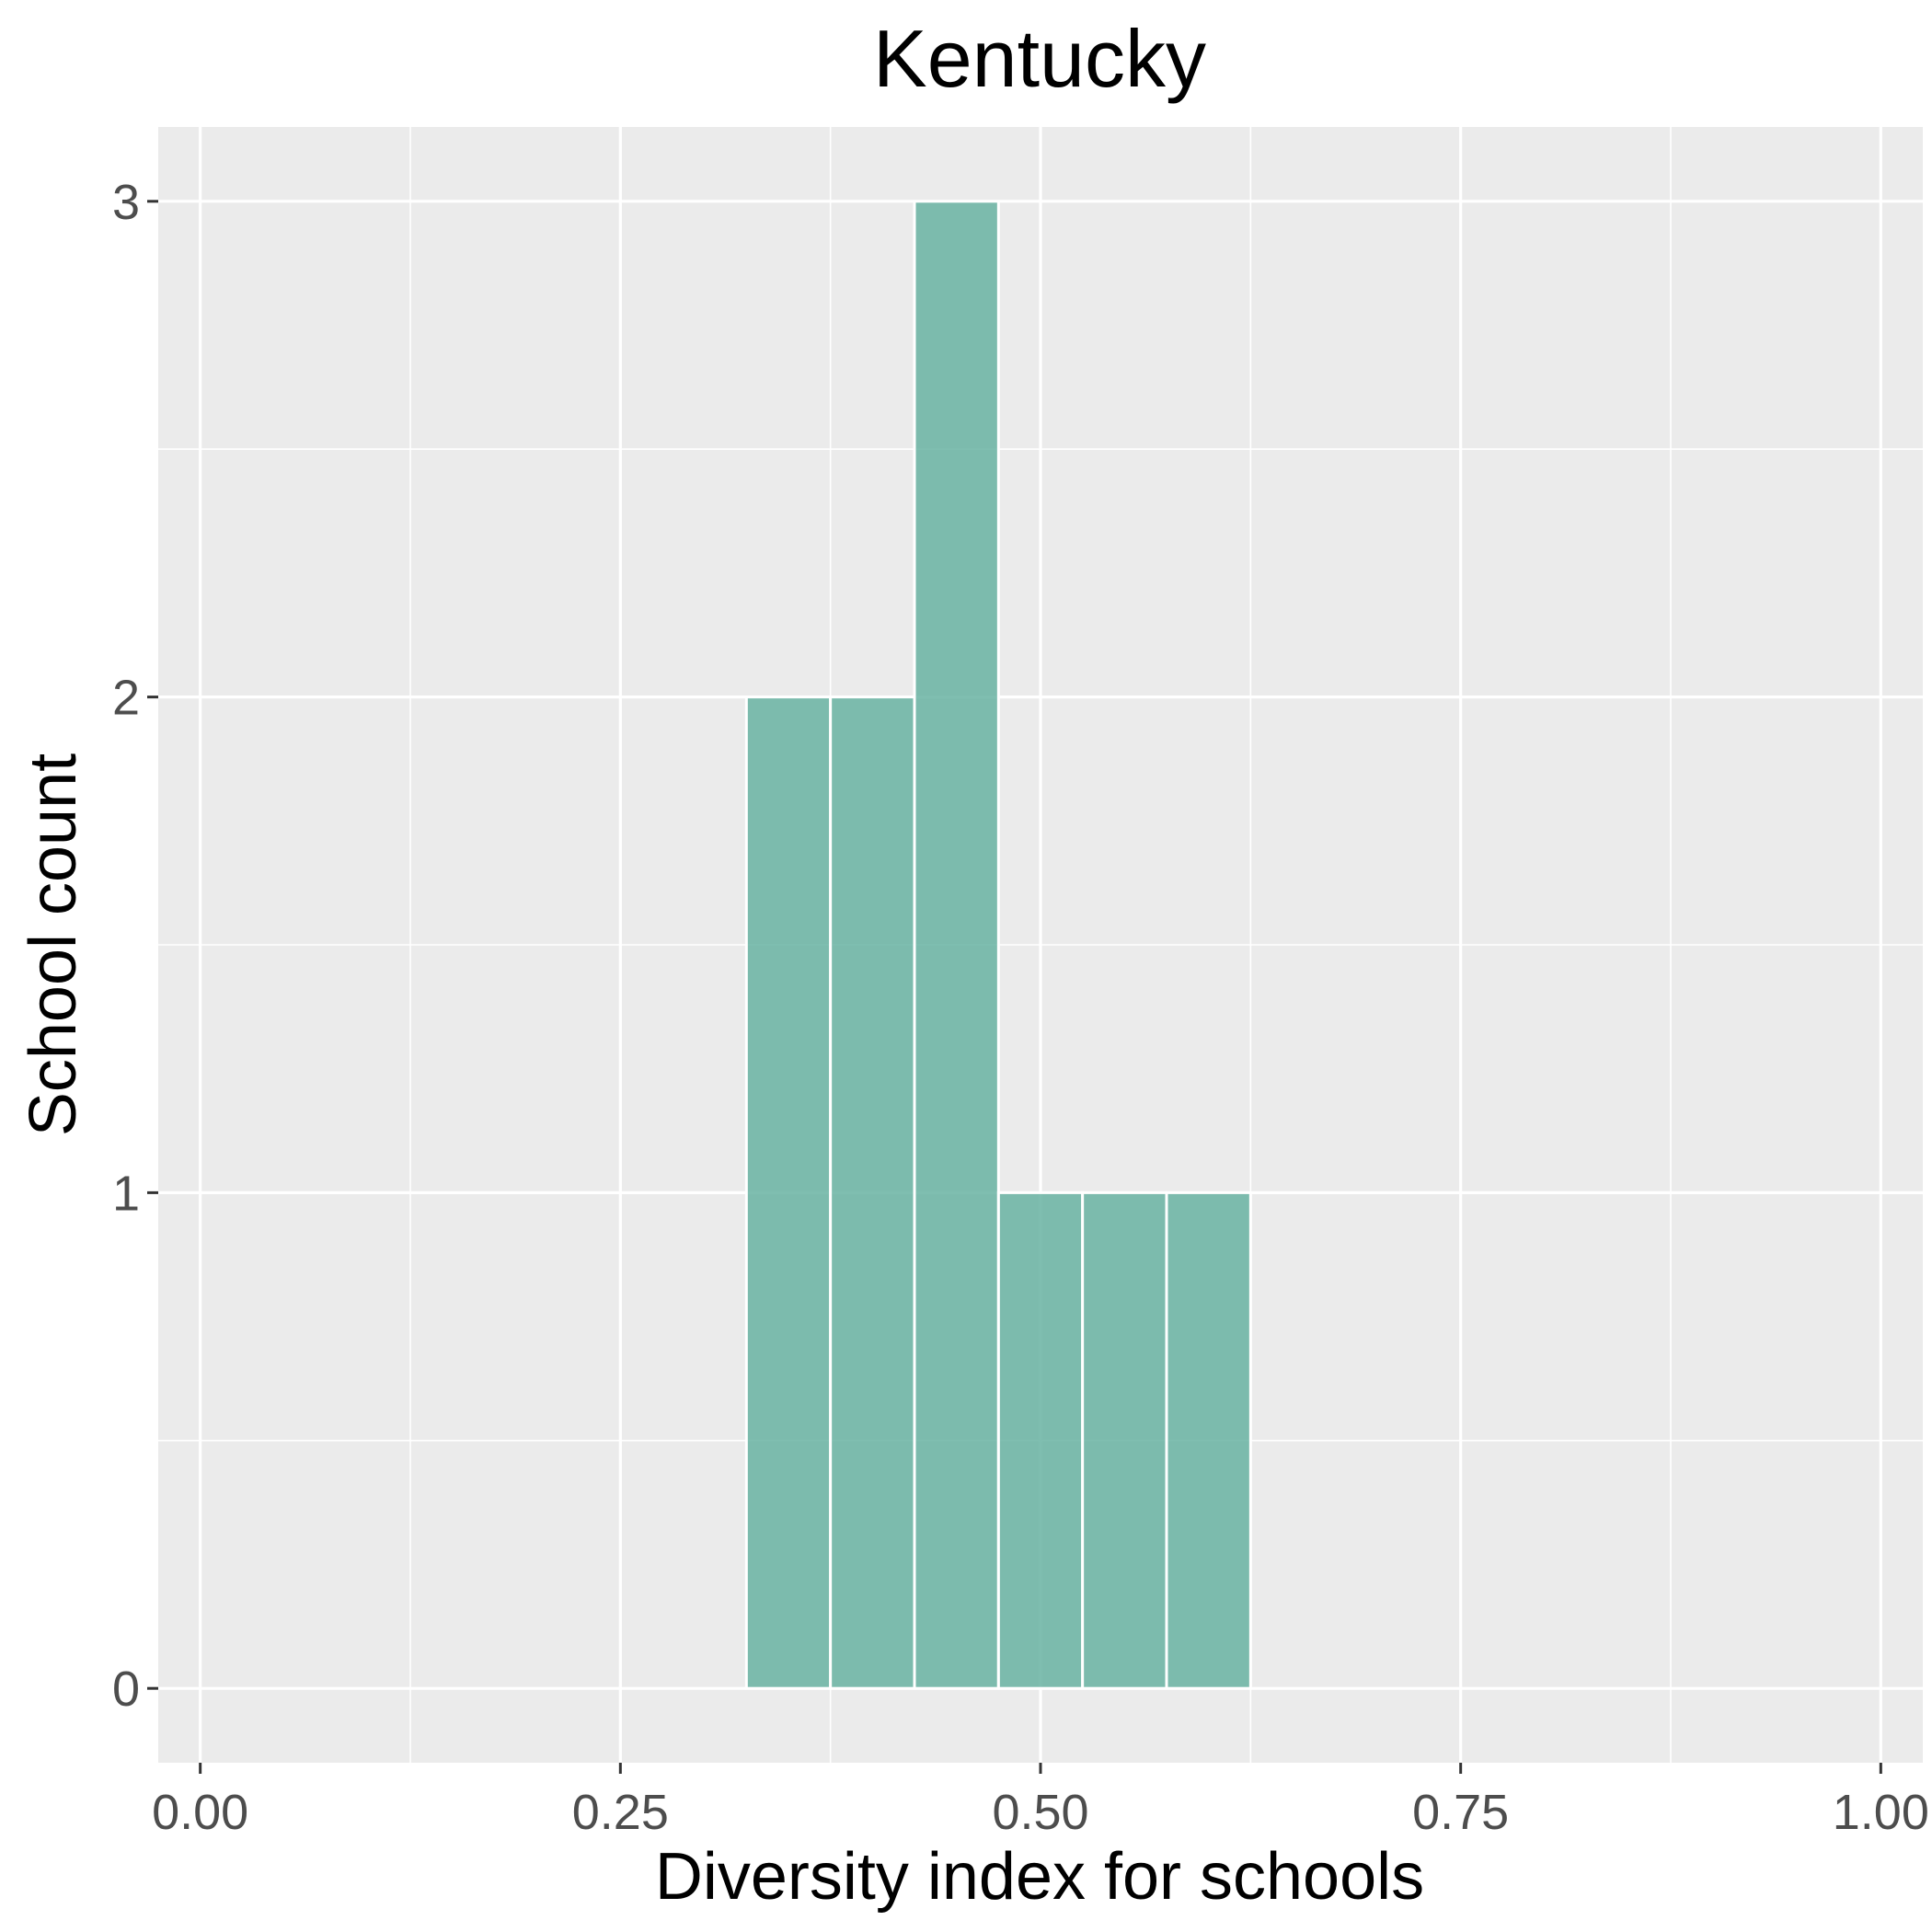  What do you see at coordinates (200, 1812) in the screenshot?
I see `x-tick-label: 0.00` at bounding box center [200, 1812].